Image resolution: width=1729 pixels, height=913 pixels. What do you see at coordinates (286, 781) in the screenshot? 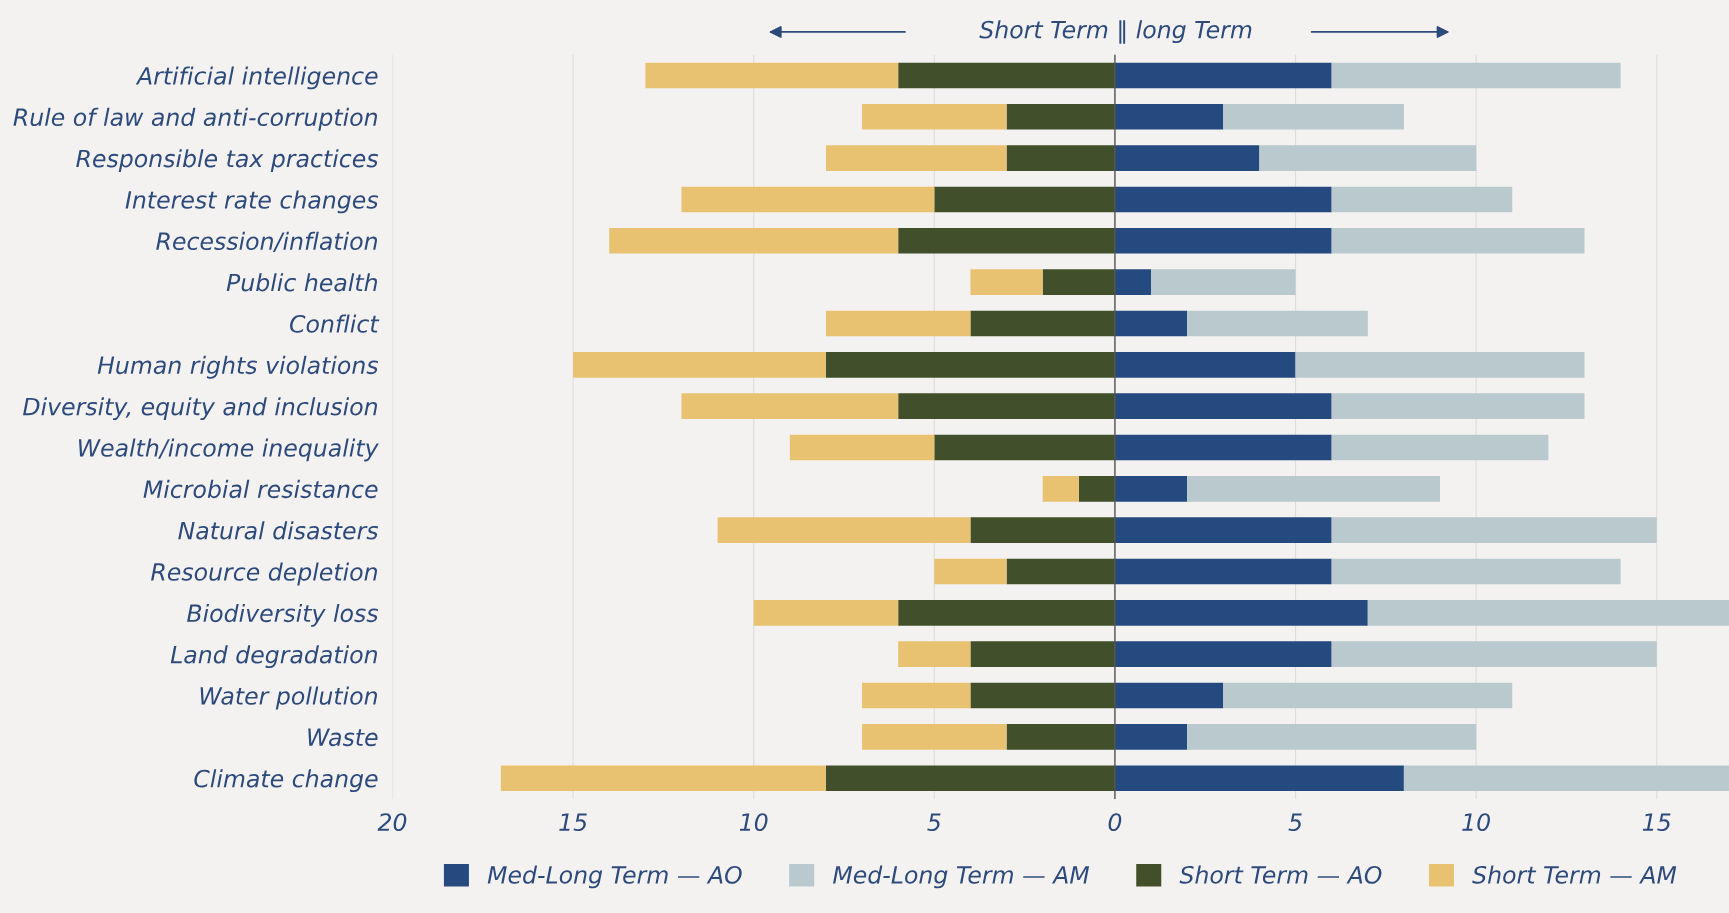
I see `y-tick-label: Climate change` at bounding box center [286, 781].